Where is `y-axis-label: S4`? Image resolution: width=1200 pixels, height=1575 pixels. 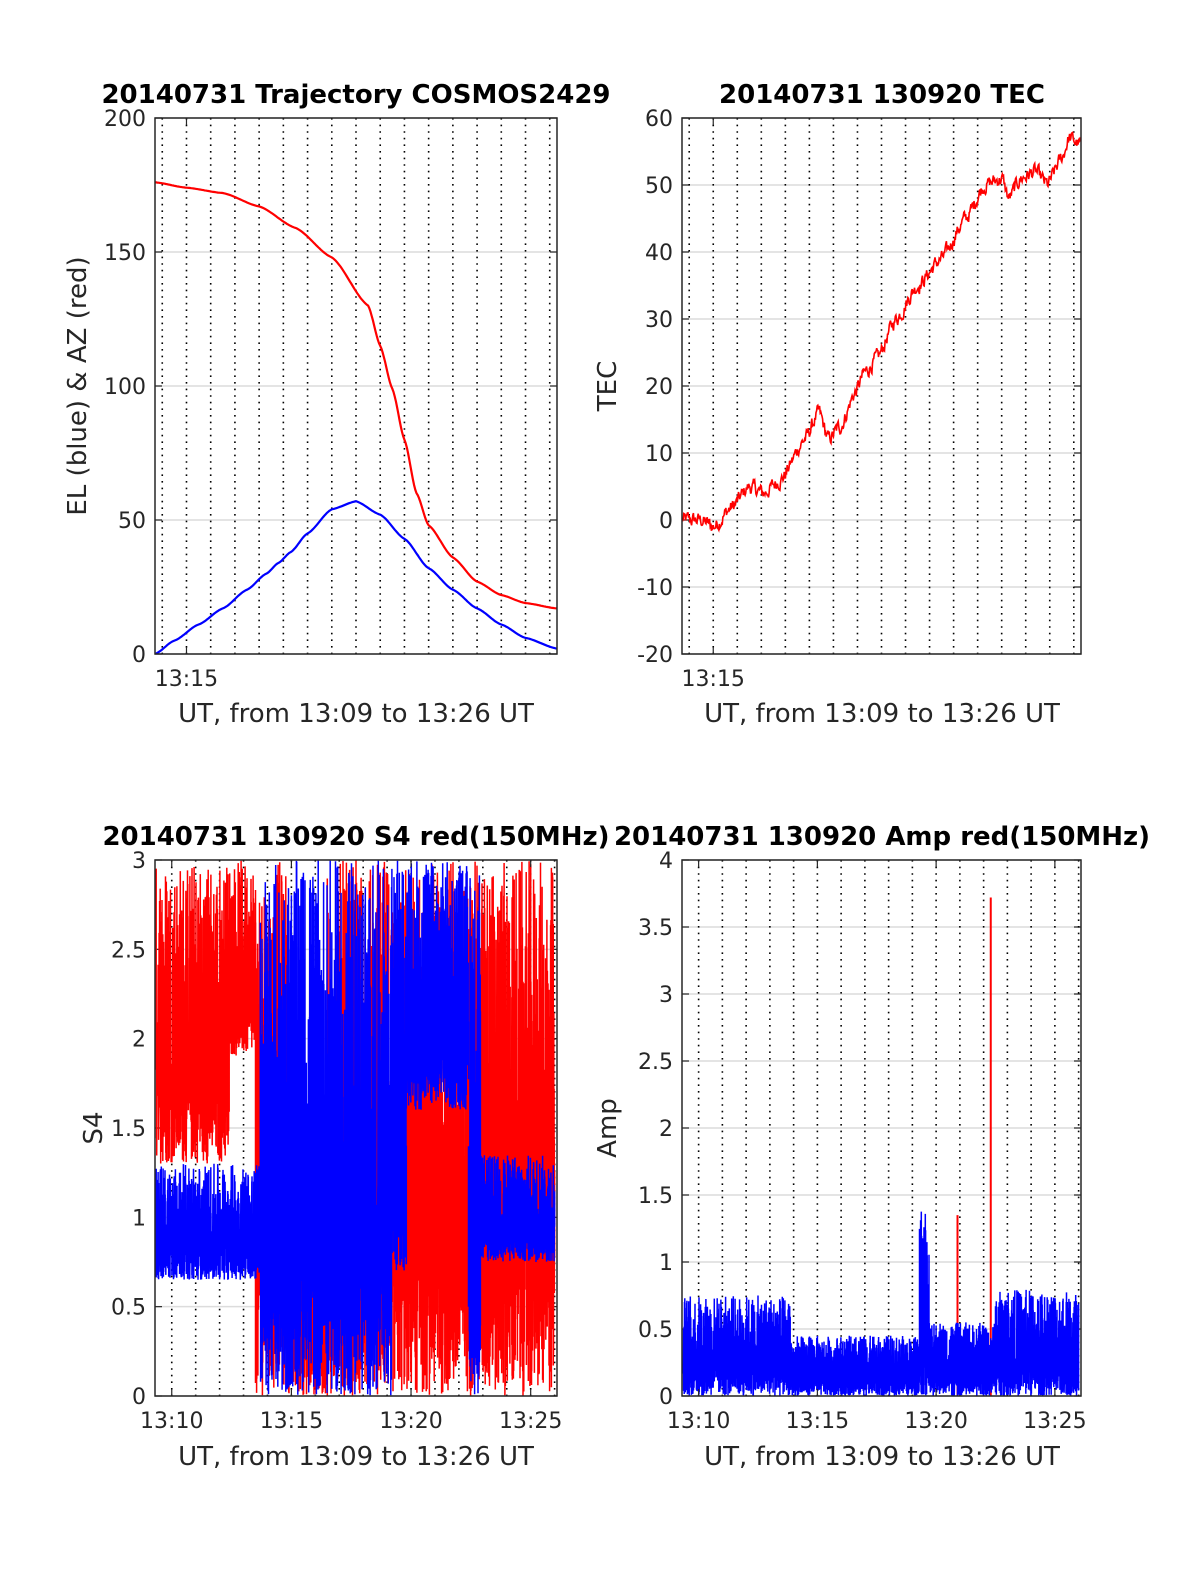
y-axis-label: S4 is located at coordinates (94, 1127).